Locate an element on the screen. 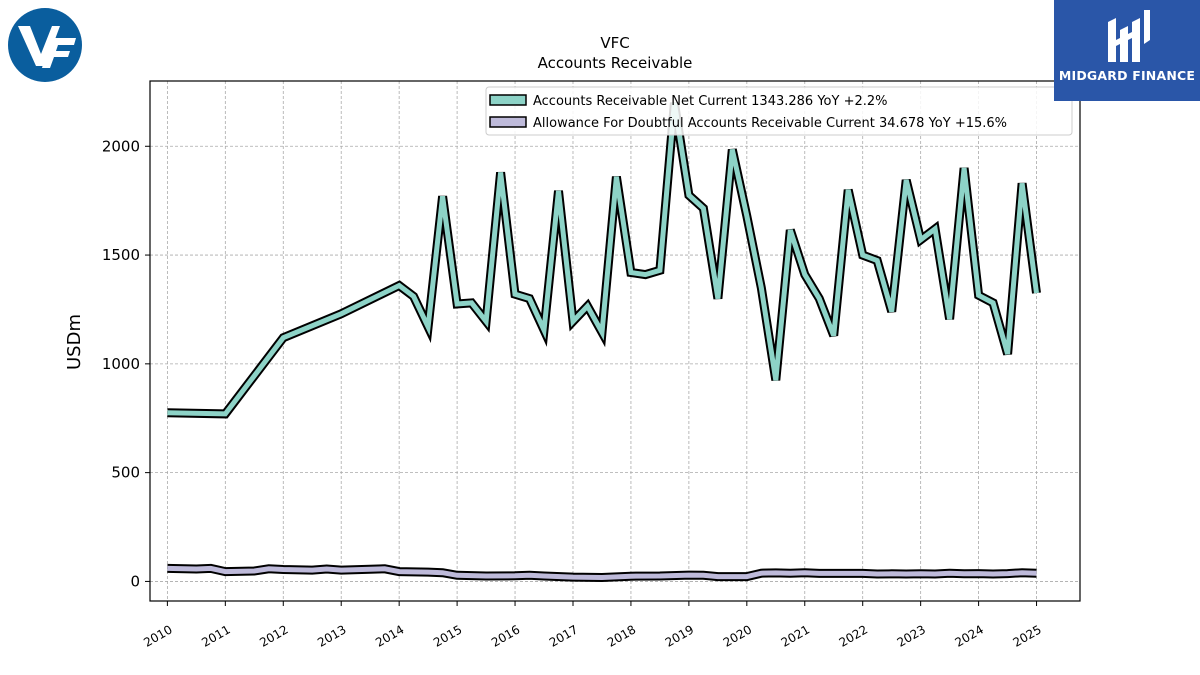 The height and width of the screenshot is (675, 1200). x-tick-label: 2025 is located at coordinates (1026, 635).